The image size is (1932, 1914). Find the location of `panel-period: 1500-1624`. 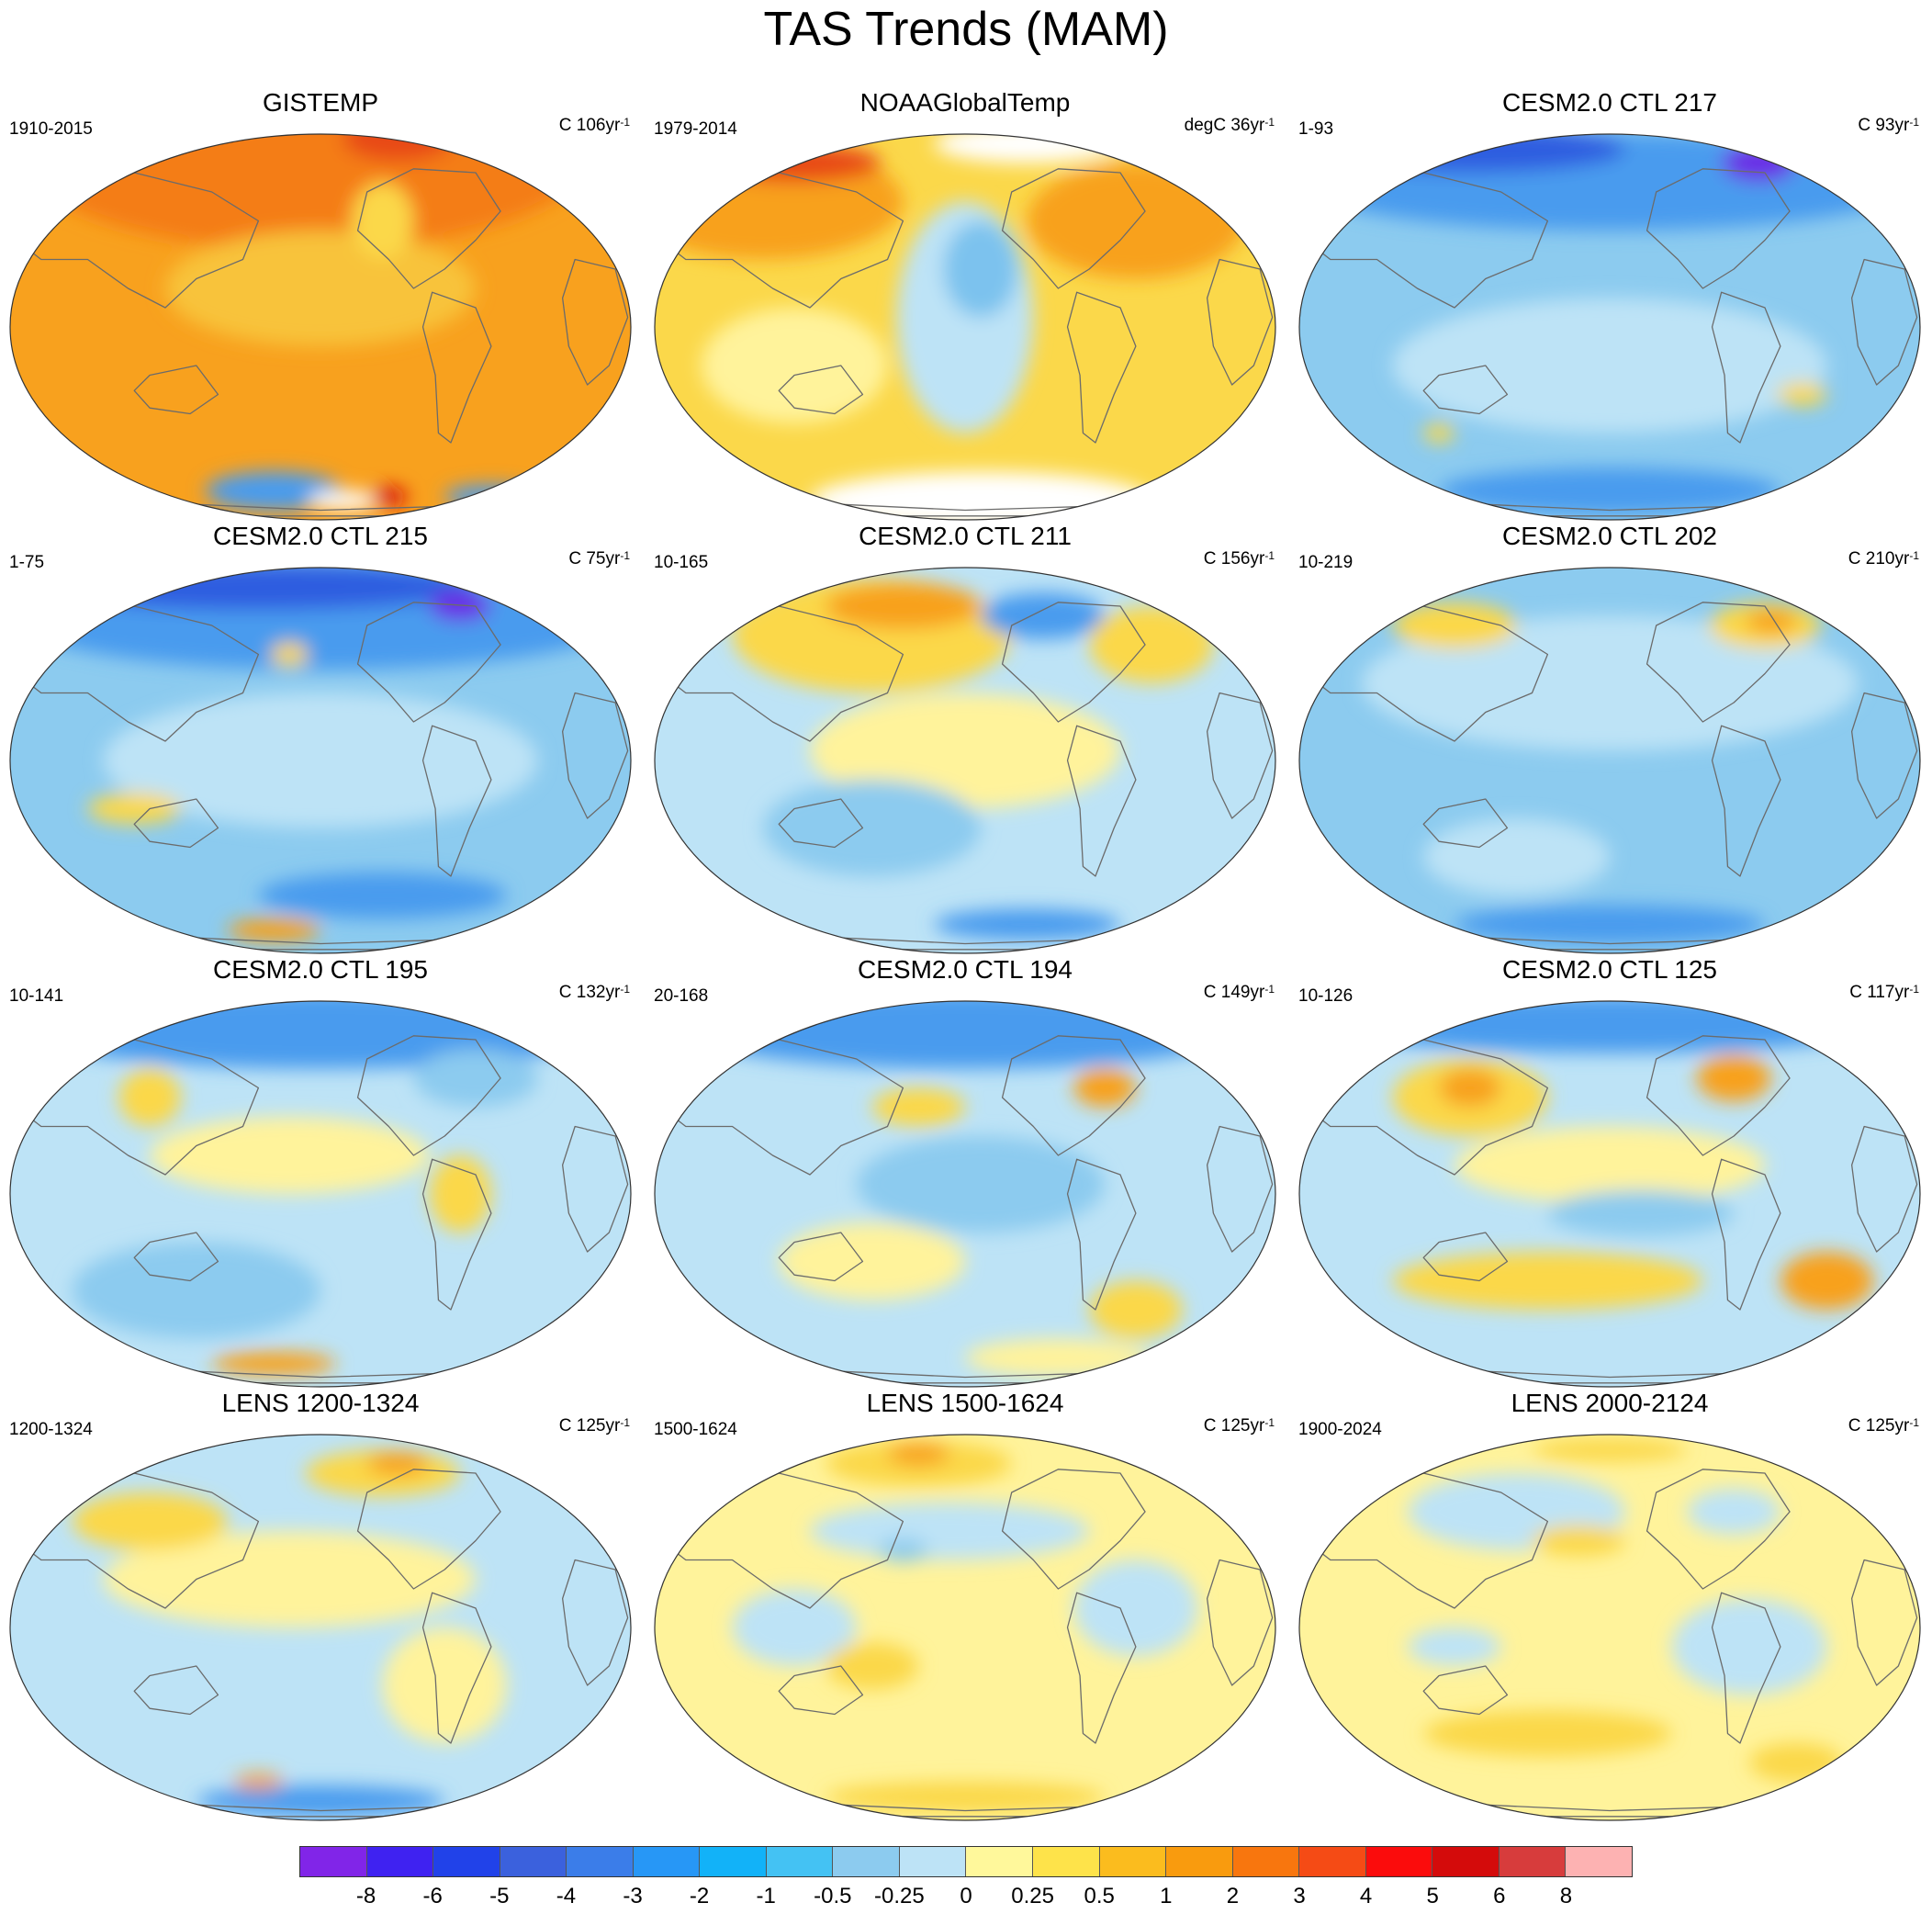

panel-period: 1500-1624 is located at coordinates (695, 1429).